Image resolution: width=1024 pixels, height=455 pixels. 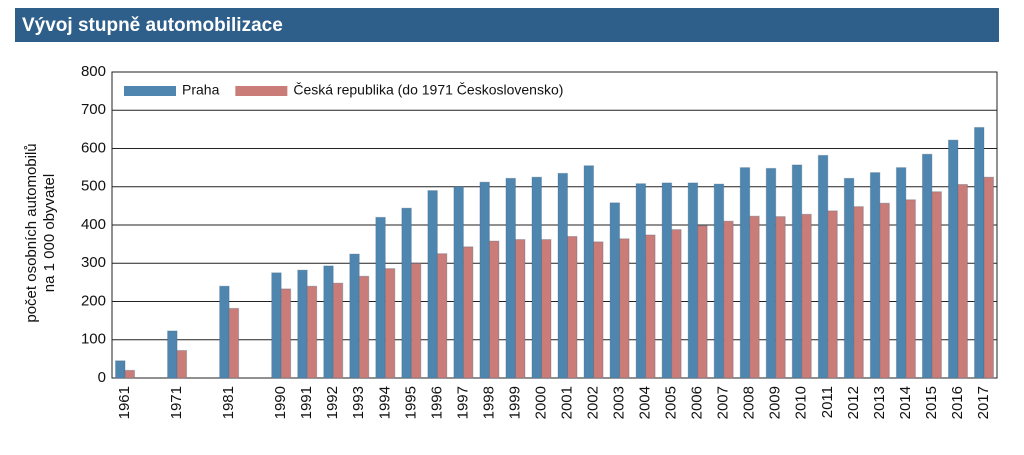 What do you see at coordinates (957, 402) in the screenshot?
I see `x-tick-label: 2016` at bounding box center [957, 402].